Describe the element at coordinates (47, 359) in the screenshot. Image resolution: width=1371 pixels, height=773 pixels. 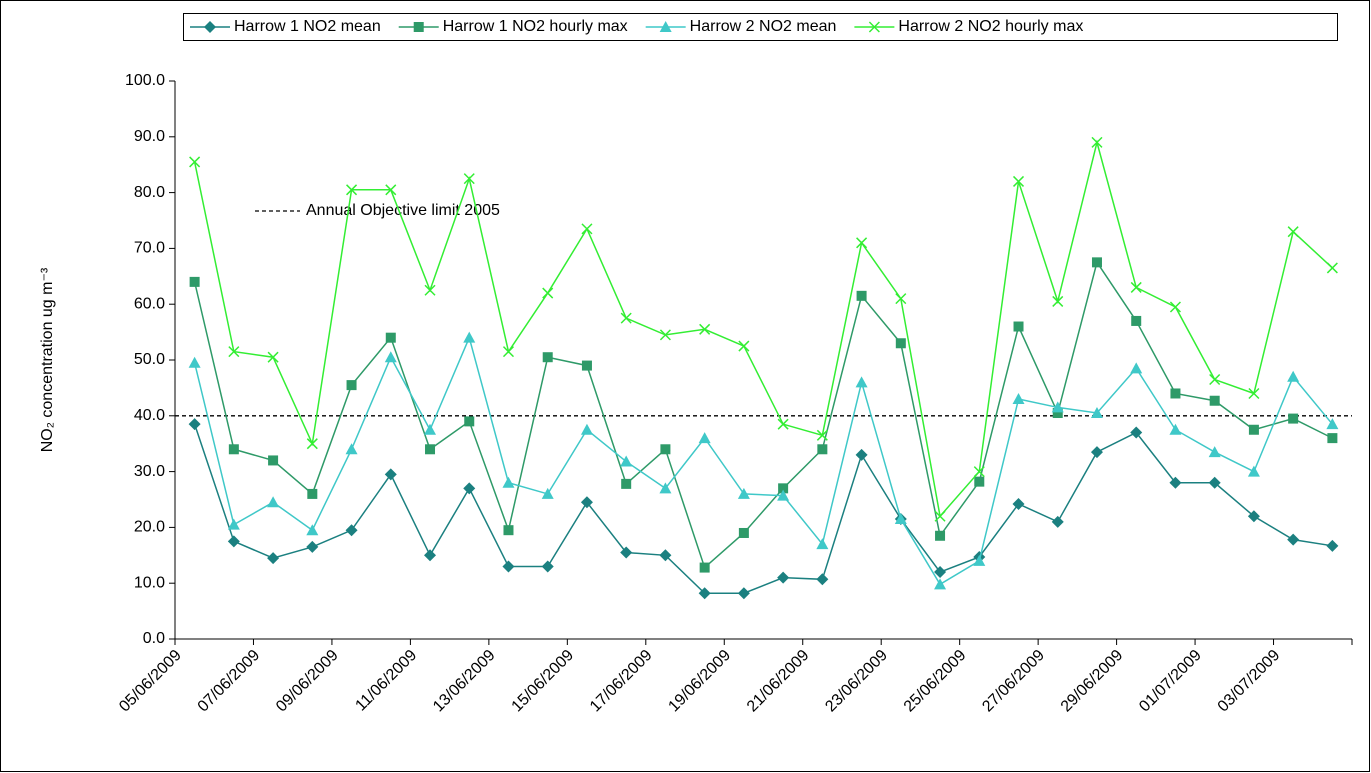
I see `y-axis-label: NO₂ concentration ug m⁻³` at that location.